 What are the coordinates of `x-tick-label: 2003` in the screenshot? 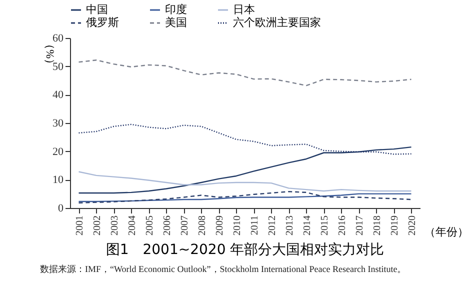 It's located at (114, 226).